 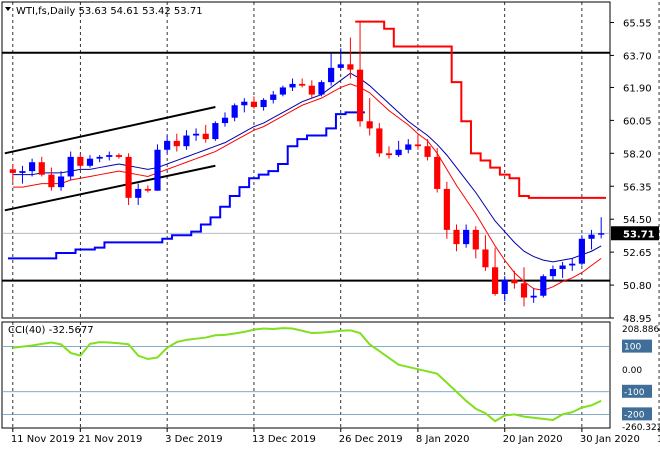 I want to click on x-tick-label: 11 Feb 2020, so click(x=658, y=439).